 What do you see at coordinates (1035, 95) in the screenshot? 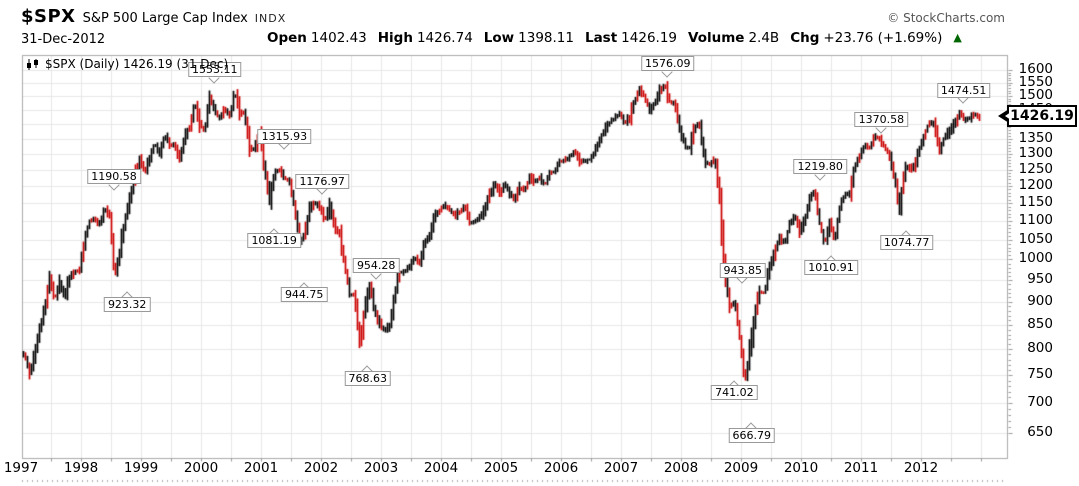
I see `y-tick-1500: 1500` at bounding box center [1035, 95].